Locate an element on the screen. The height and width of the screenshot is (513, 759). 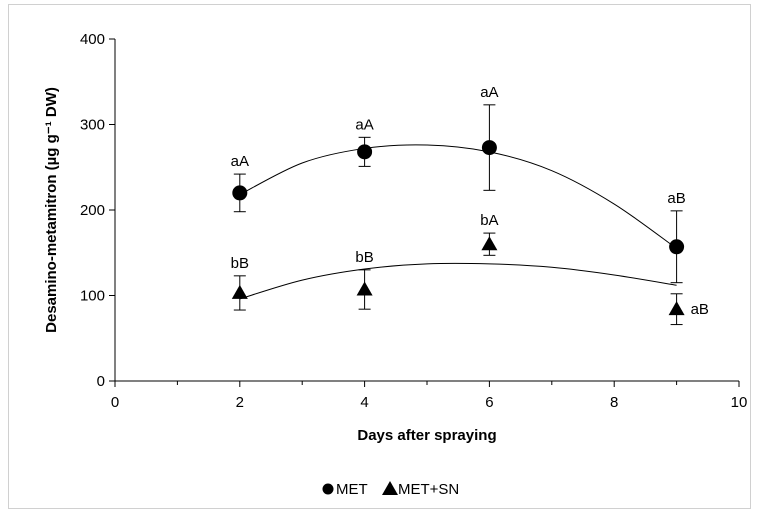
x-axis-title: Days after spraying is located at coordinates (426, 435).